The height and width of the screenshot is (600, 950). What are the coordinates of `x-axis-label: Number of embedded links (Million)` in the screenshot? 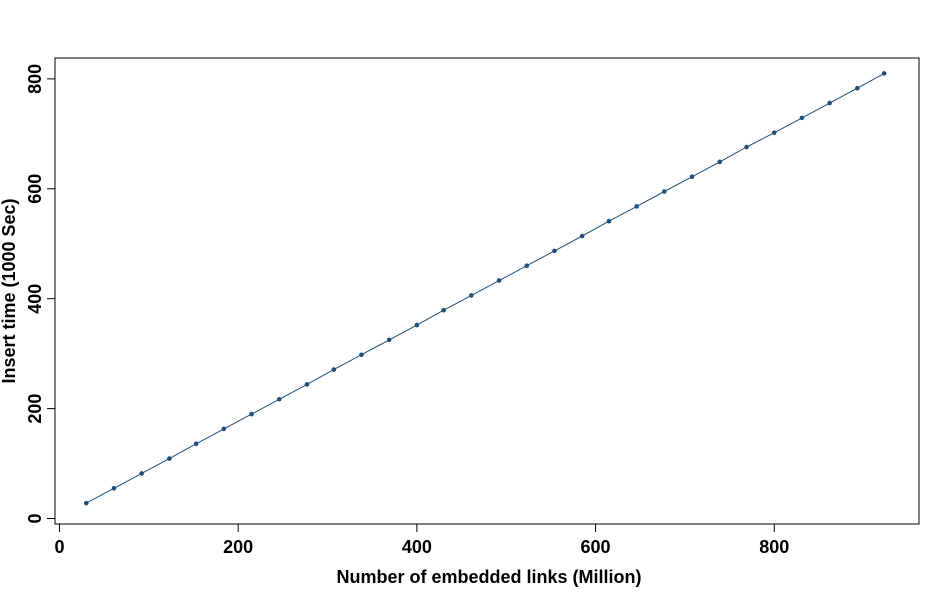 It's located at (488, 577).